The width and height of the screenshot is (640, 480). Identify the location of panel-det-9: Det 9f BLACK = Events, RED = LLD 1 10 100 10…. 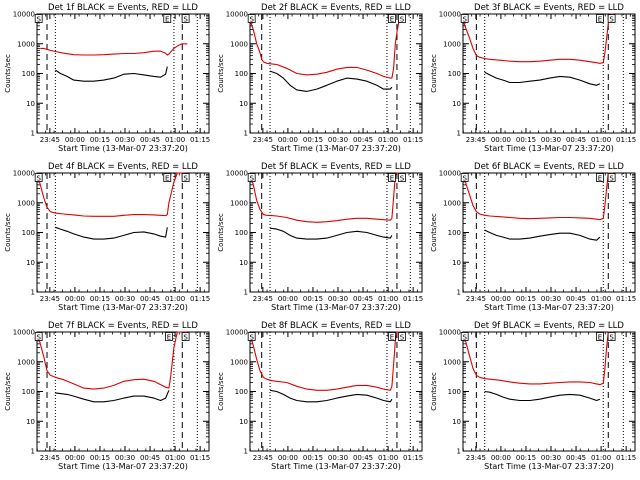
(533, 396).